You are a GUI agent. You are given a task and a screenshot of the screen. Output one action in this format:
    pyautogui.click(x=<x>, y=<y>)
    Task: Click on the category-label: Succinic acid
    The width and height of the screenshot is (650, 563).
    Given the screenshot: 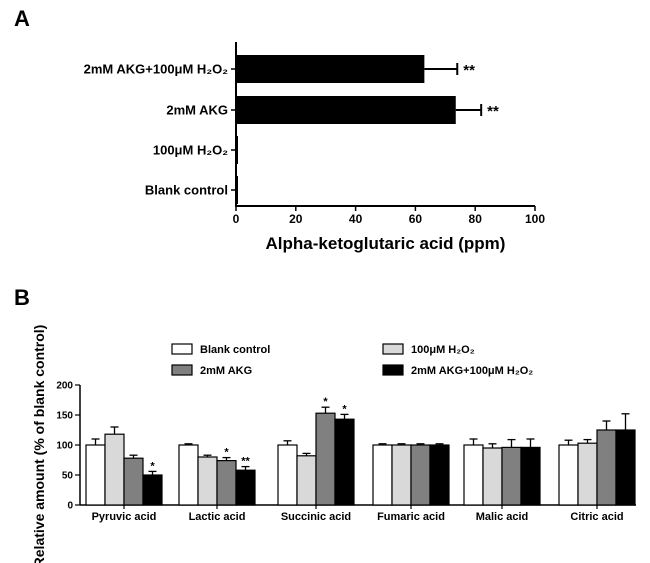 What is the action you would take?
    pyautogui.click(x=316, y=517)
    